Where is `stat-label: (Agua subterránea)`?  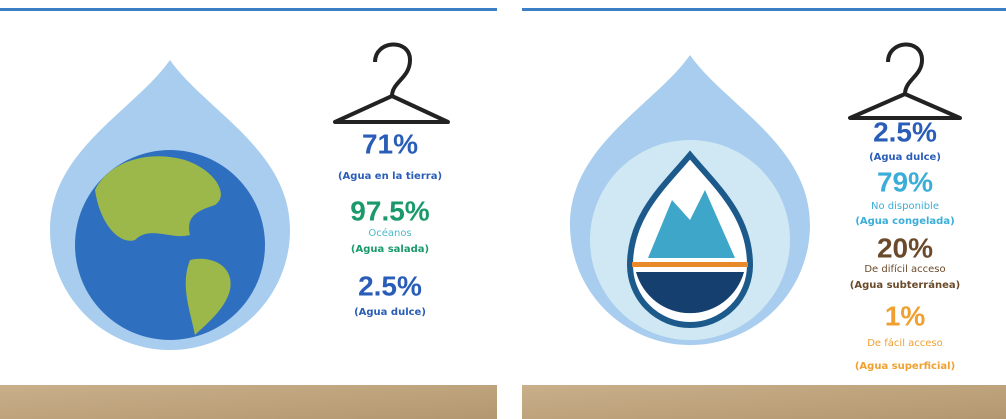
stat-label: (Agua subterránea) is located at coordinates (905, 285).